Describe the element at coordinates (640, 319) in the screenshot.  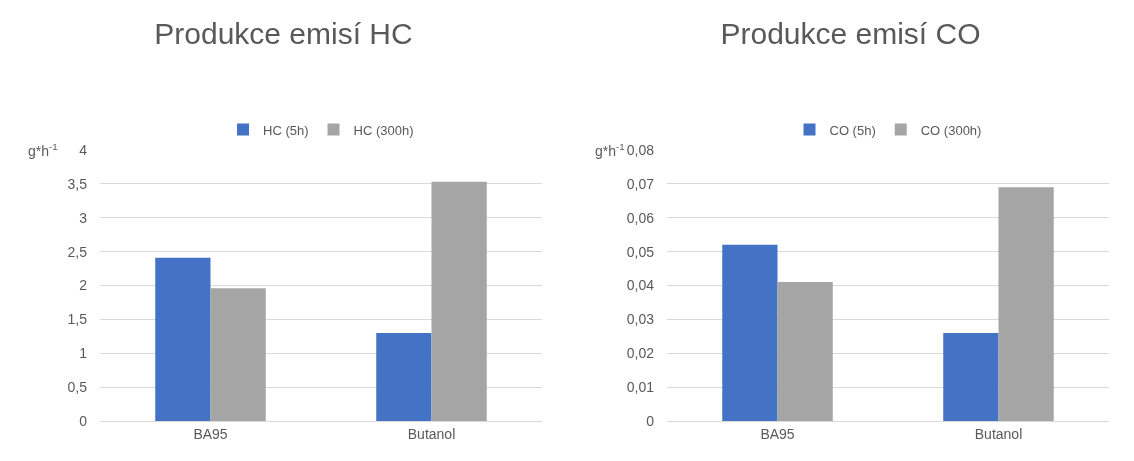
I see `y-tick-label: 0,03` at that location.